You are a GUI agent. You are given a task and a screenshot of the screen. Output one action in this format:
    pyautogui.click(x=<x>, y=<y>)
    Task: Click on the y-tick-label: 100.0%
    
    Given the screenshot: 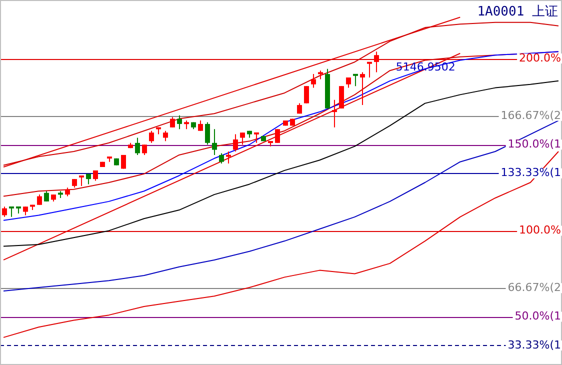 What is the action you would take?
    pyautogui.click(x=540, y=230)
    